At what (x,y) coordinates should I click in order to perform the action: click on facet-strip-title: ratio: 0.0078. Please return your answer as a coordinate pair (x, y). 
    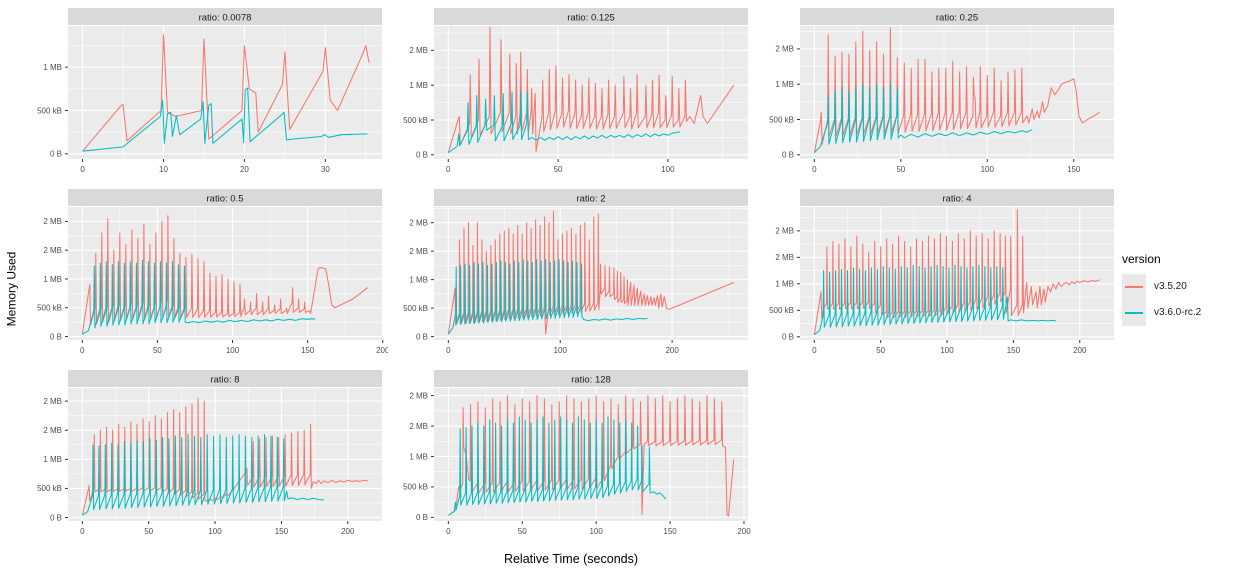
    Looking at the image, I should click on (225, 18).